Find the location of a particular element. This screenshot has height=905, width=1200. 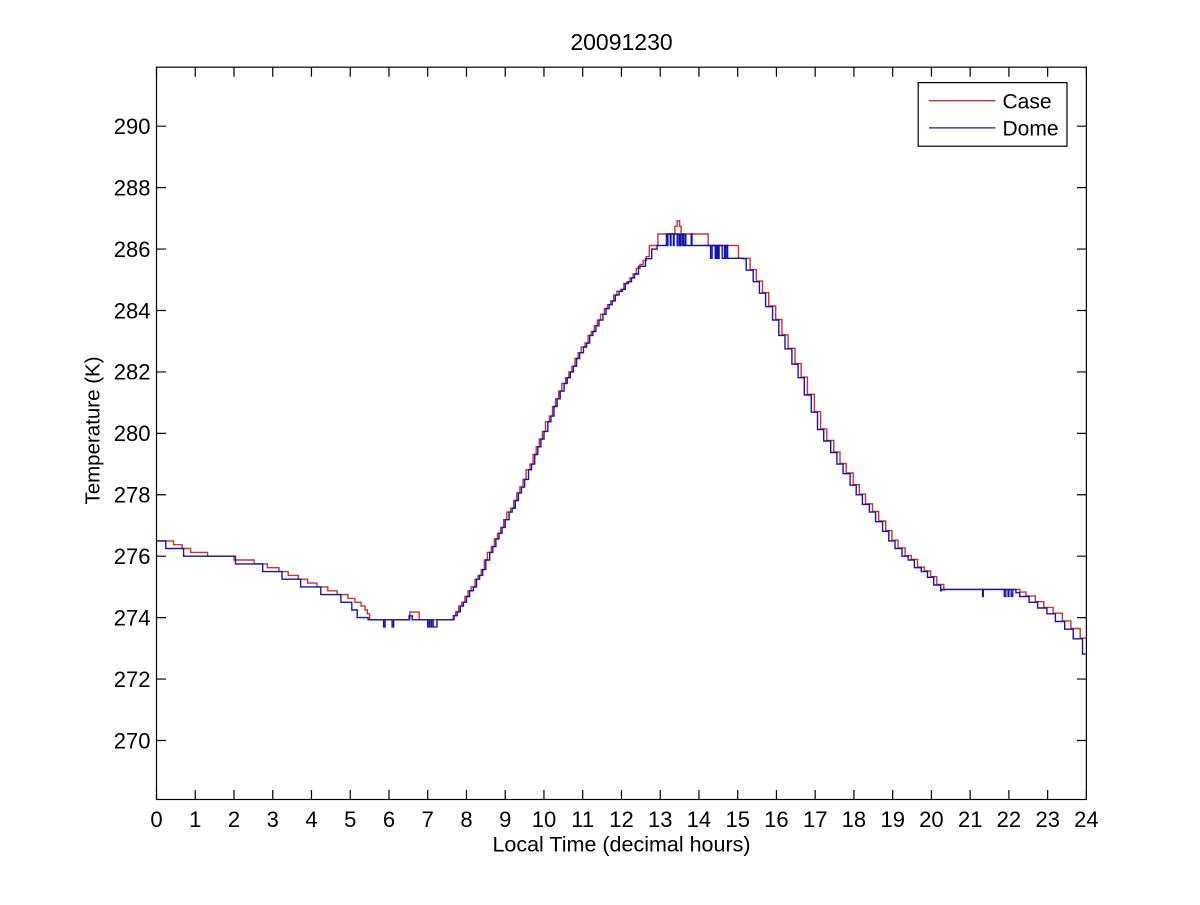

svg-text: 9 is located at coordinates (505, 819).